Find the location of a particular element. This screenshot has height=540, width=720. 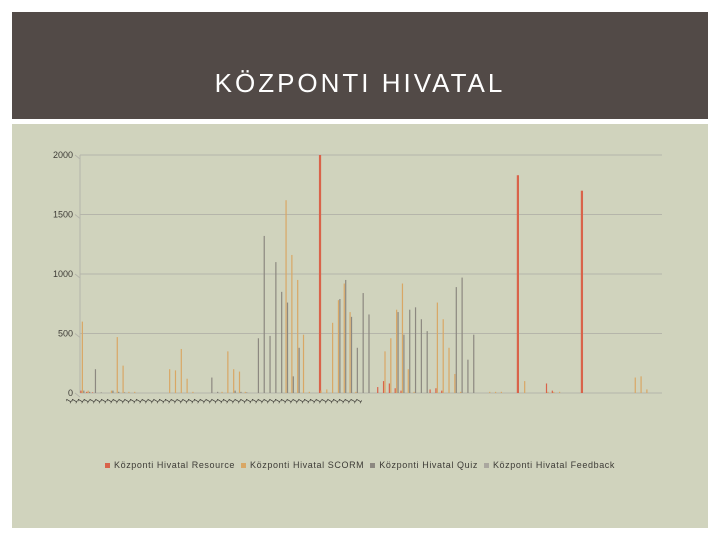

y-tick-label: 500 is located at coordinates (65, 334).